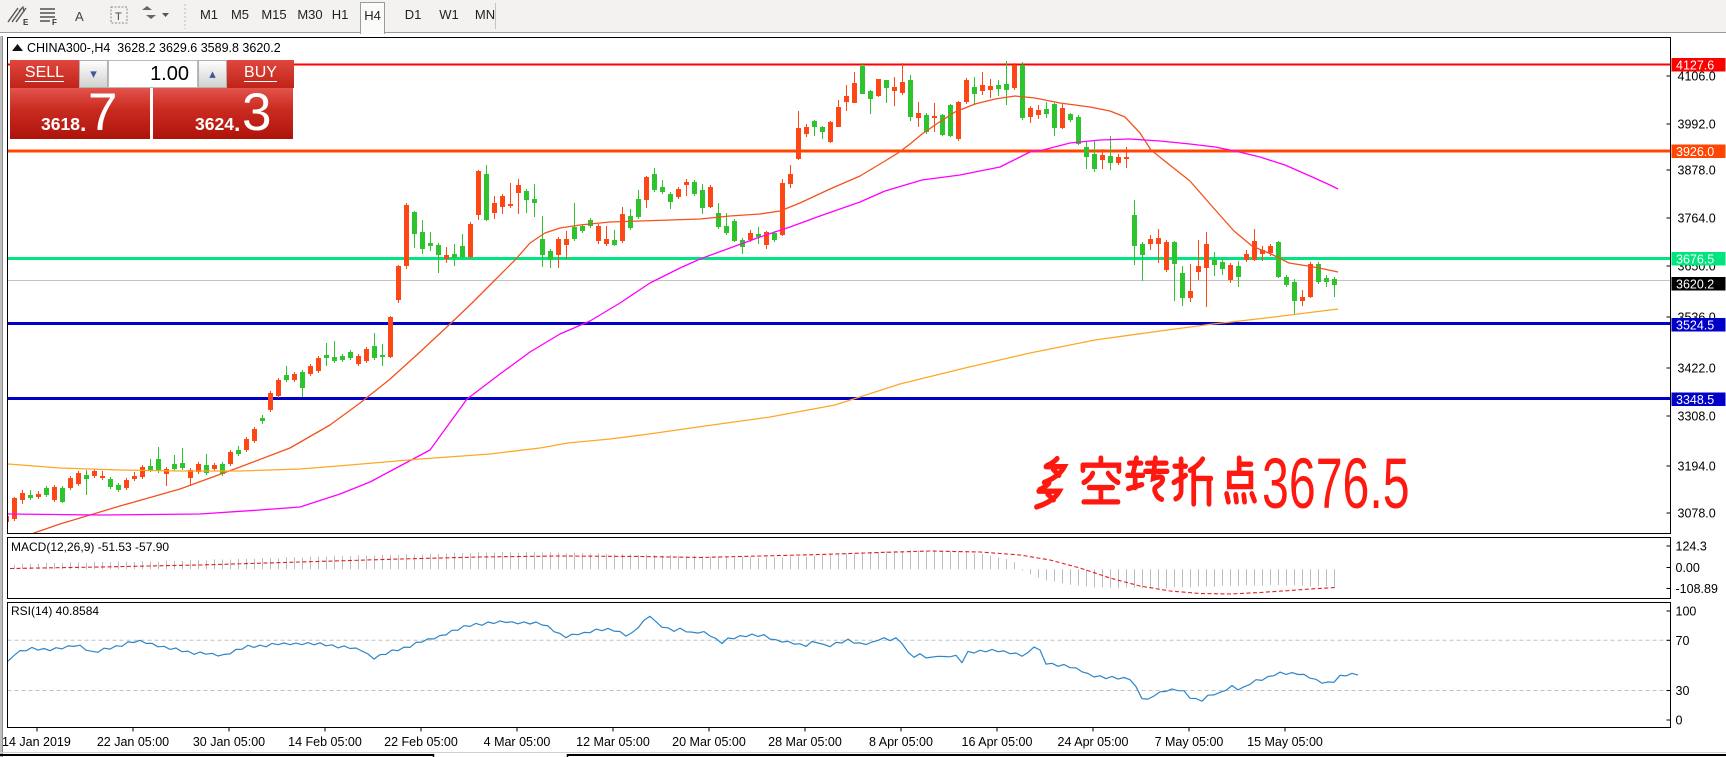 The width and height of the screenshot is (1726, 757). Describe the element at coordinates (1697, 417) in the screenshot. I see `svg-text: 3308.0` at that location.